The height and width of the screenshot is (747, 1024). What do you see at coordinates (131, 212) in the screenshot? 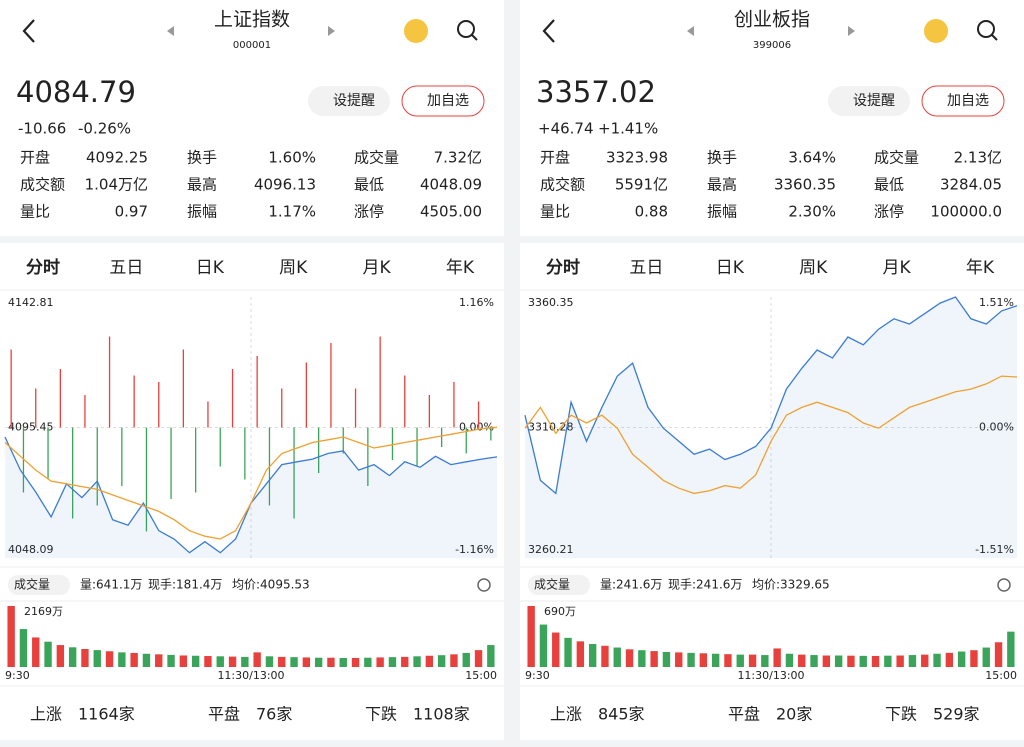
I see `stat-value: 0.97` at bounding box center [131, 212].